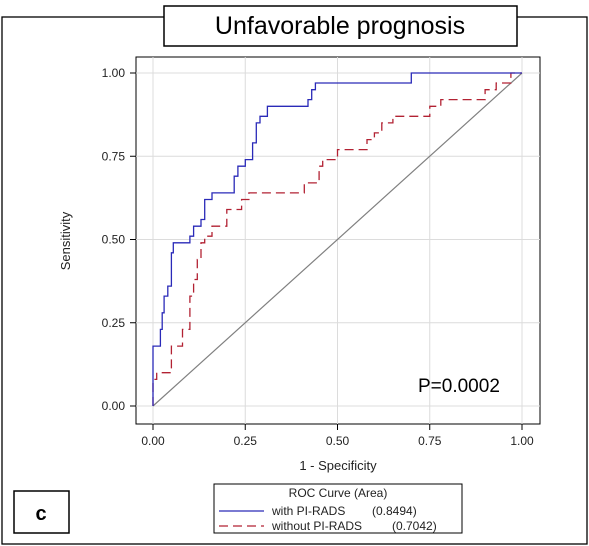 Image resolution: width=589 pixels, height=546 pixels. I want to click on panel-letter: c, so click(40, 514).